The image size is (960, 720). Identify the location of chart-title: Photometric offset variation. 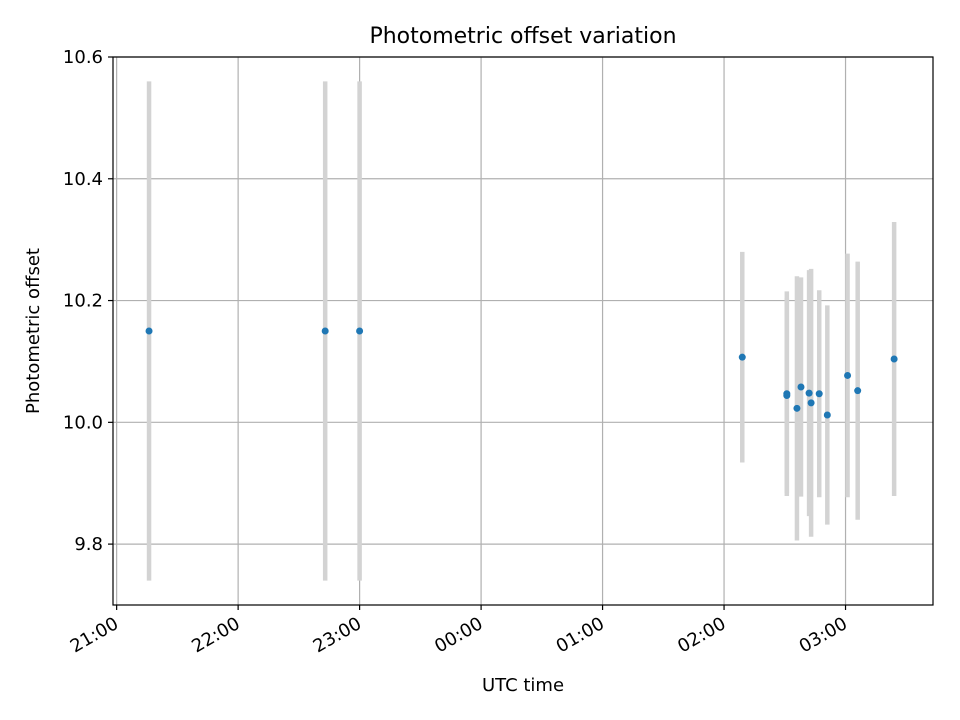
(522, 36).